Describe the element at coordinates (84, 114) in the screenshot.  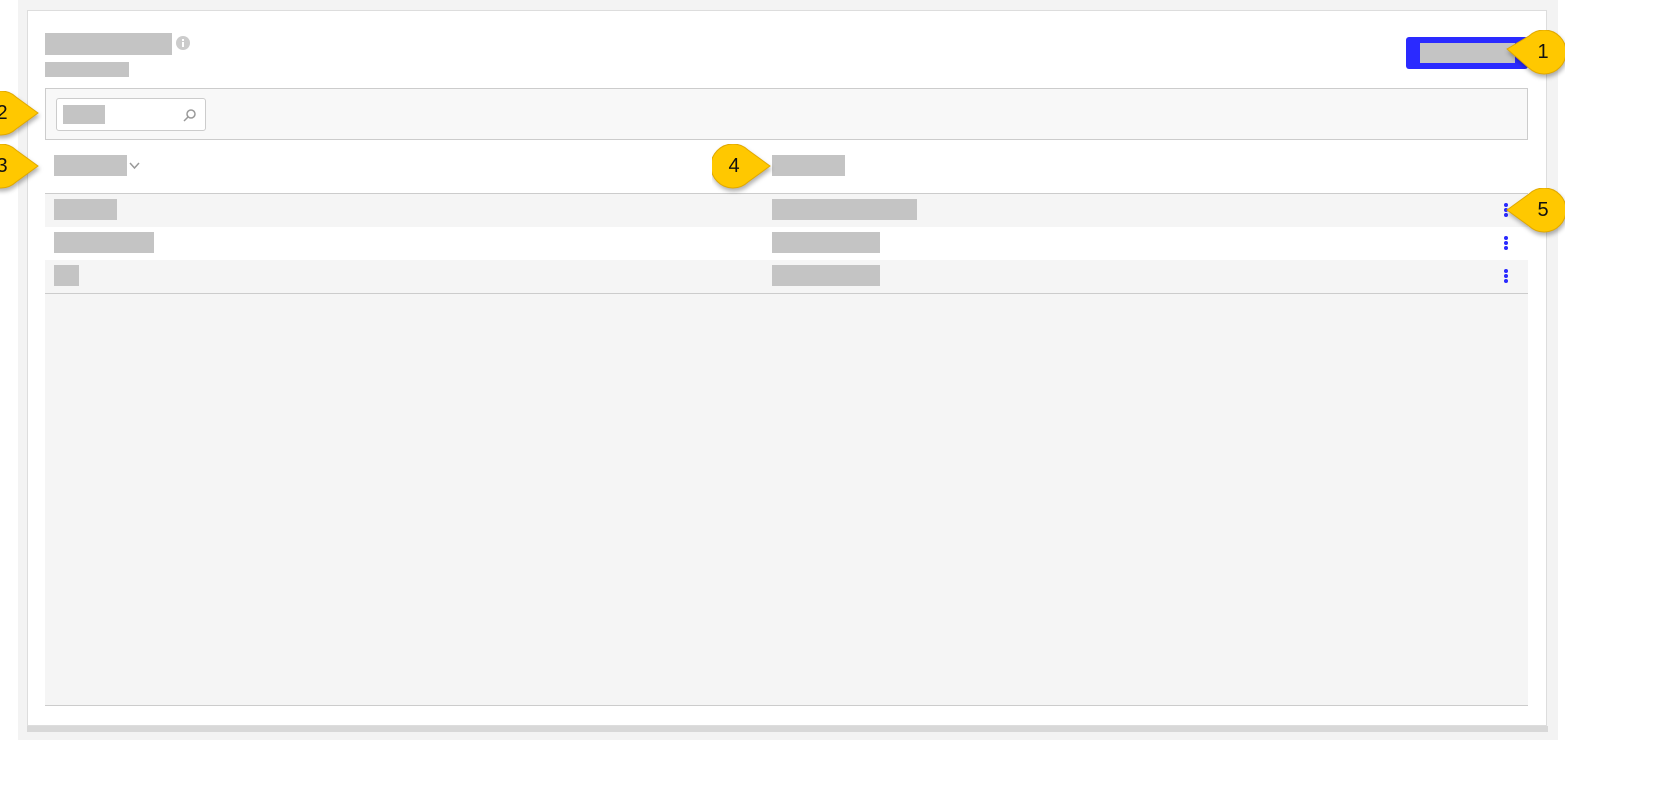
I see `search-placeholder` at that location.